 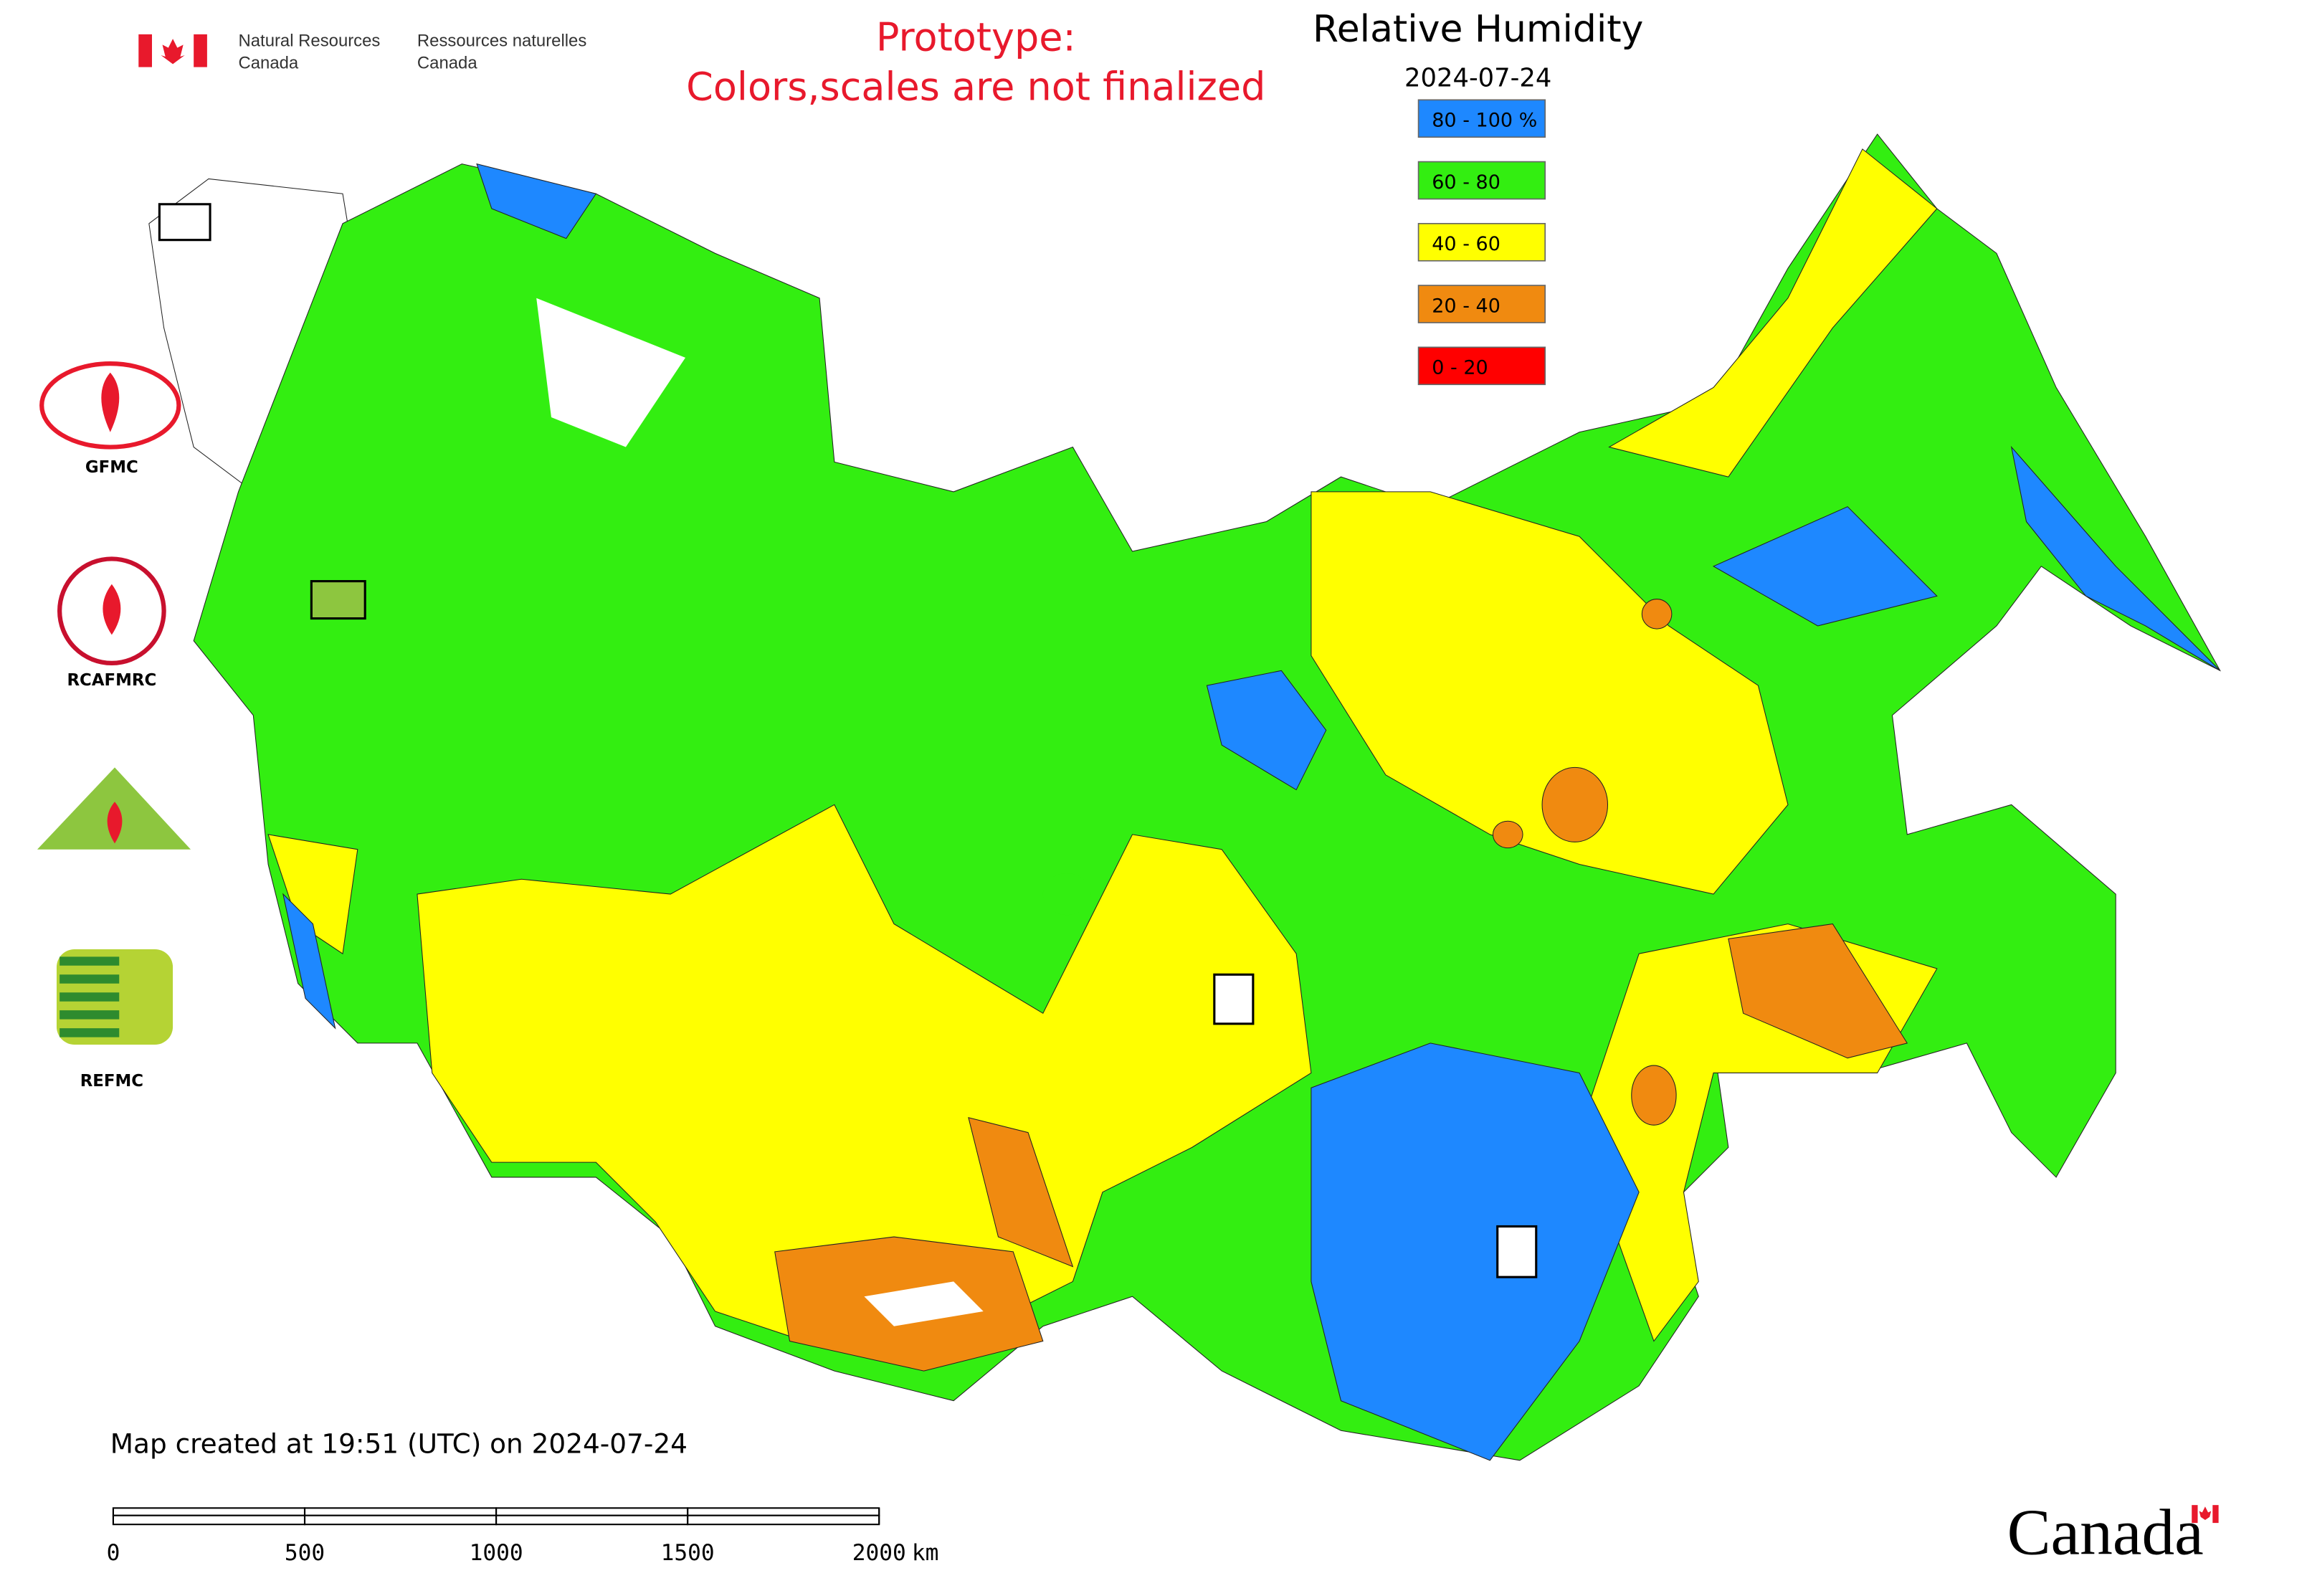 What do you see at coordinates (310, 40) in the screenshot?
I see `agency-en: Natural Resources` at bounding box center [310, 40].